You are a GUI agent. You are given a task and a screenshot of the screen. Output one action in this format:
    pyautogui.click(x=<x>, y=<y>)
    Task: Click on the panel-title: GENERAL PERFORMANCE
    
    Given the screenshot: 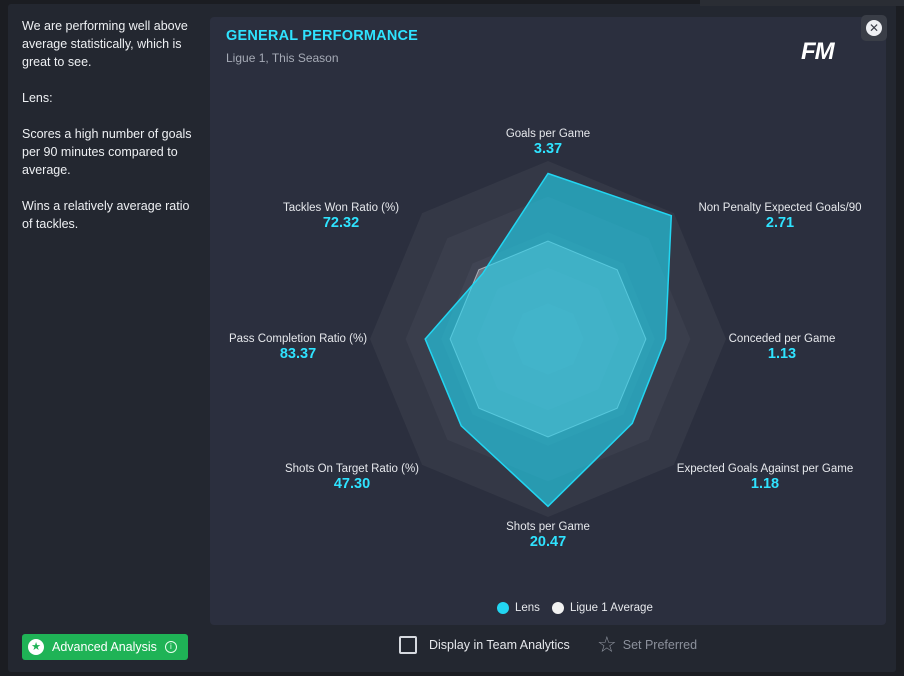 What is the action you would take?
    pyautogui.click(x=322, y=36)
    